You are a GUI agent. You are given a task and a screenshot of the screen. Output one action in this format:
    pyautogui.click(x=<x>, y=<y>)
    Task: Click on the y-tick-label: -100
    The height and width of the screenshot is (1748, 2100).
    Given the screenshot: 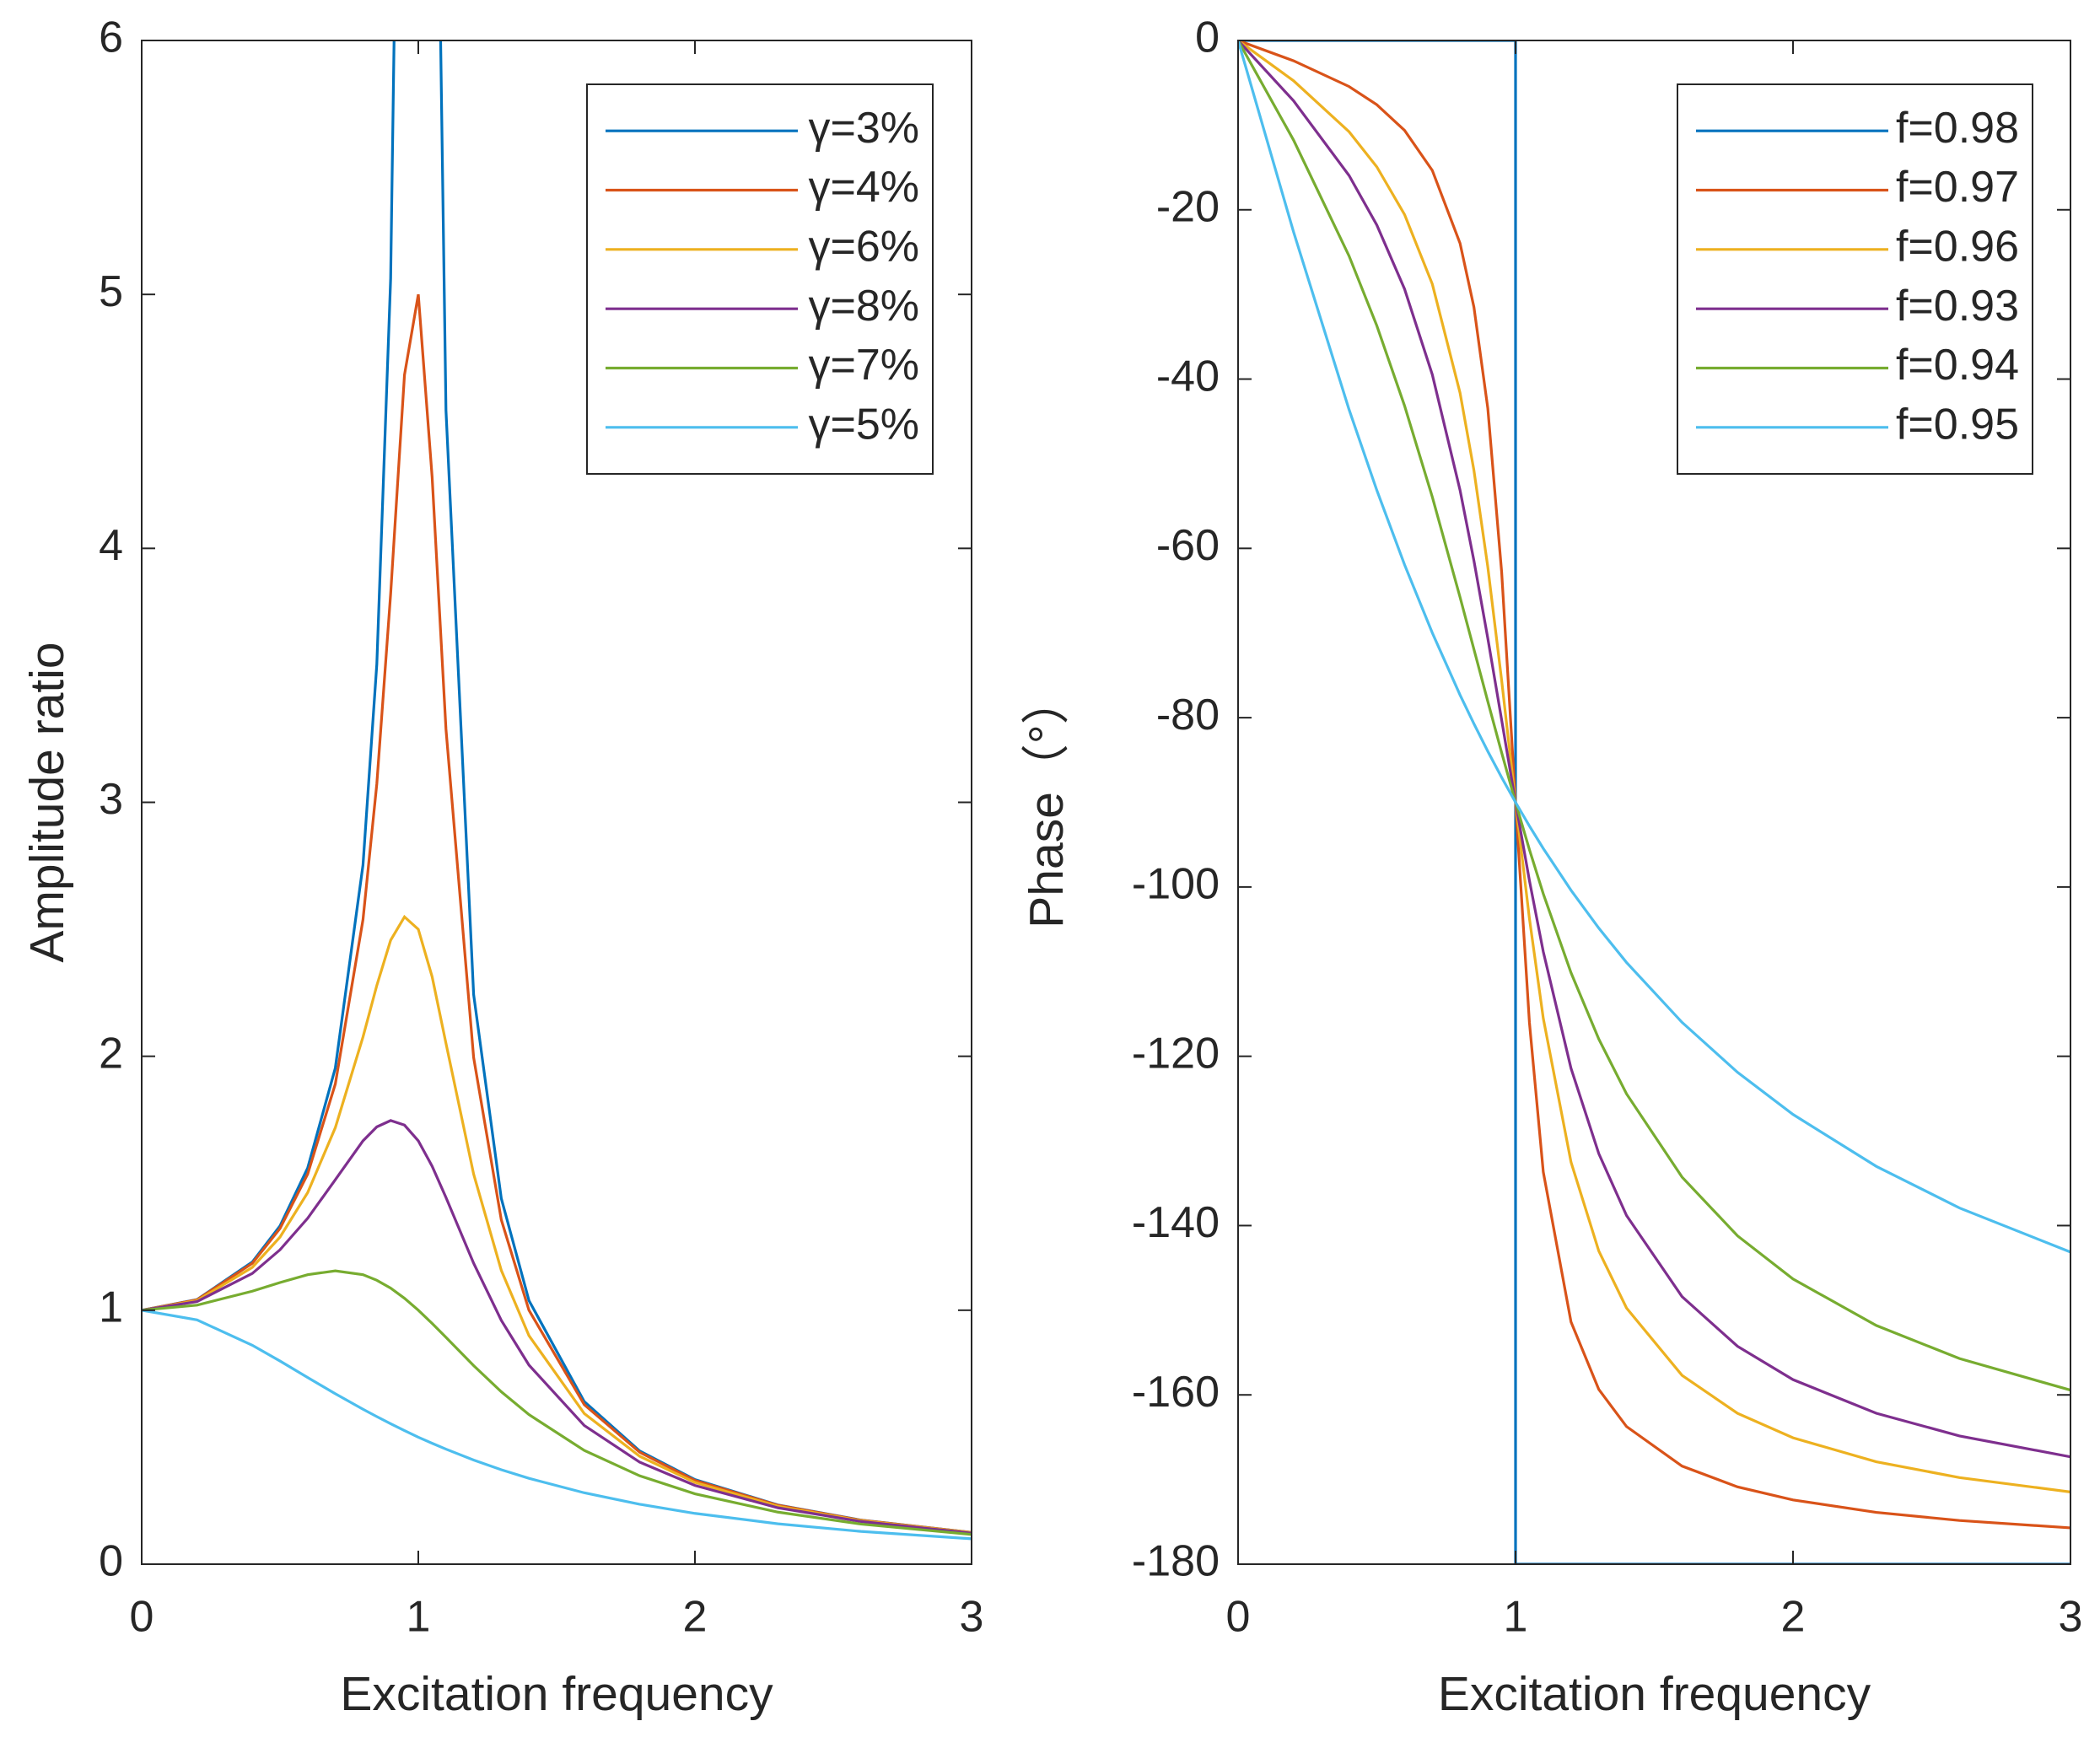 What is the action you would take?
    pyautogui.click(x=1176, y=885)
    